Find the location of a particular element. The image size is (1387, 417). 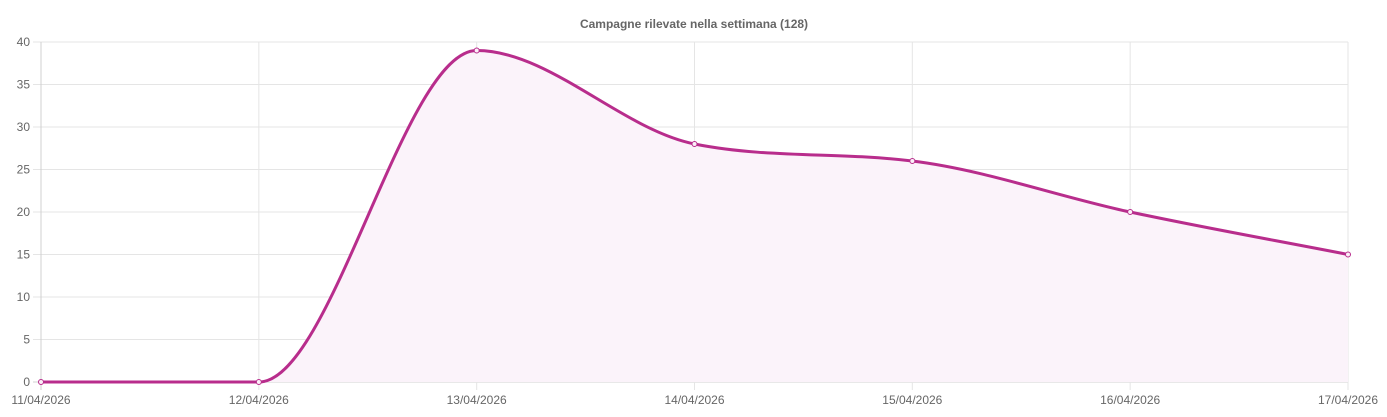

x-tick-label: 13/04/2026 is located at coordinates (477, 400).